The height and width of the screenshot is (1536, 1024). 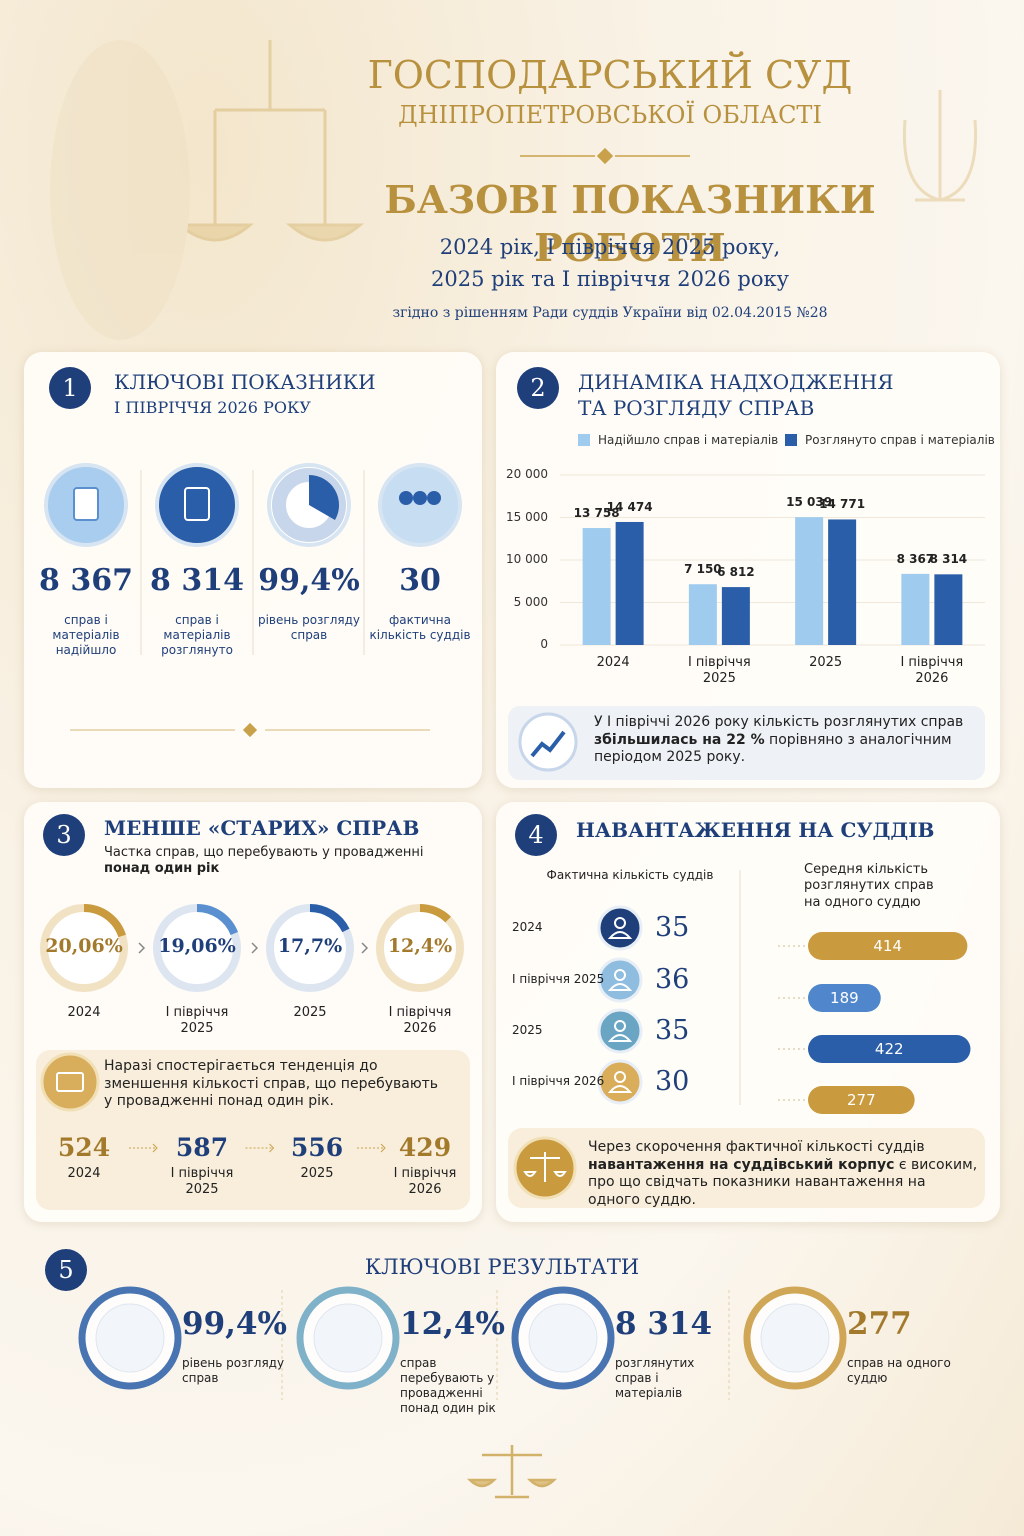 I want to click on section-number: 3, so click(x=64, y=835).